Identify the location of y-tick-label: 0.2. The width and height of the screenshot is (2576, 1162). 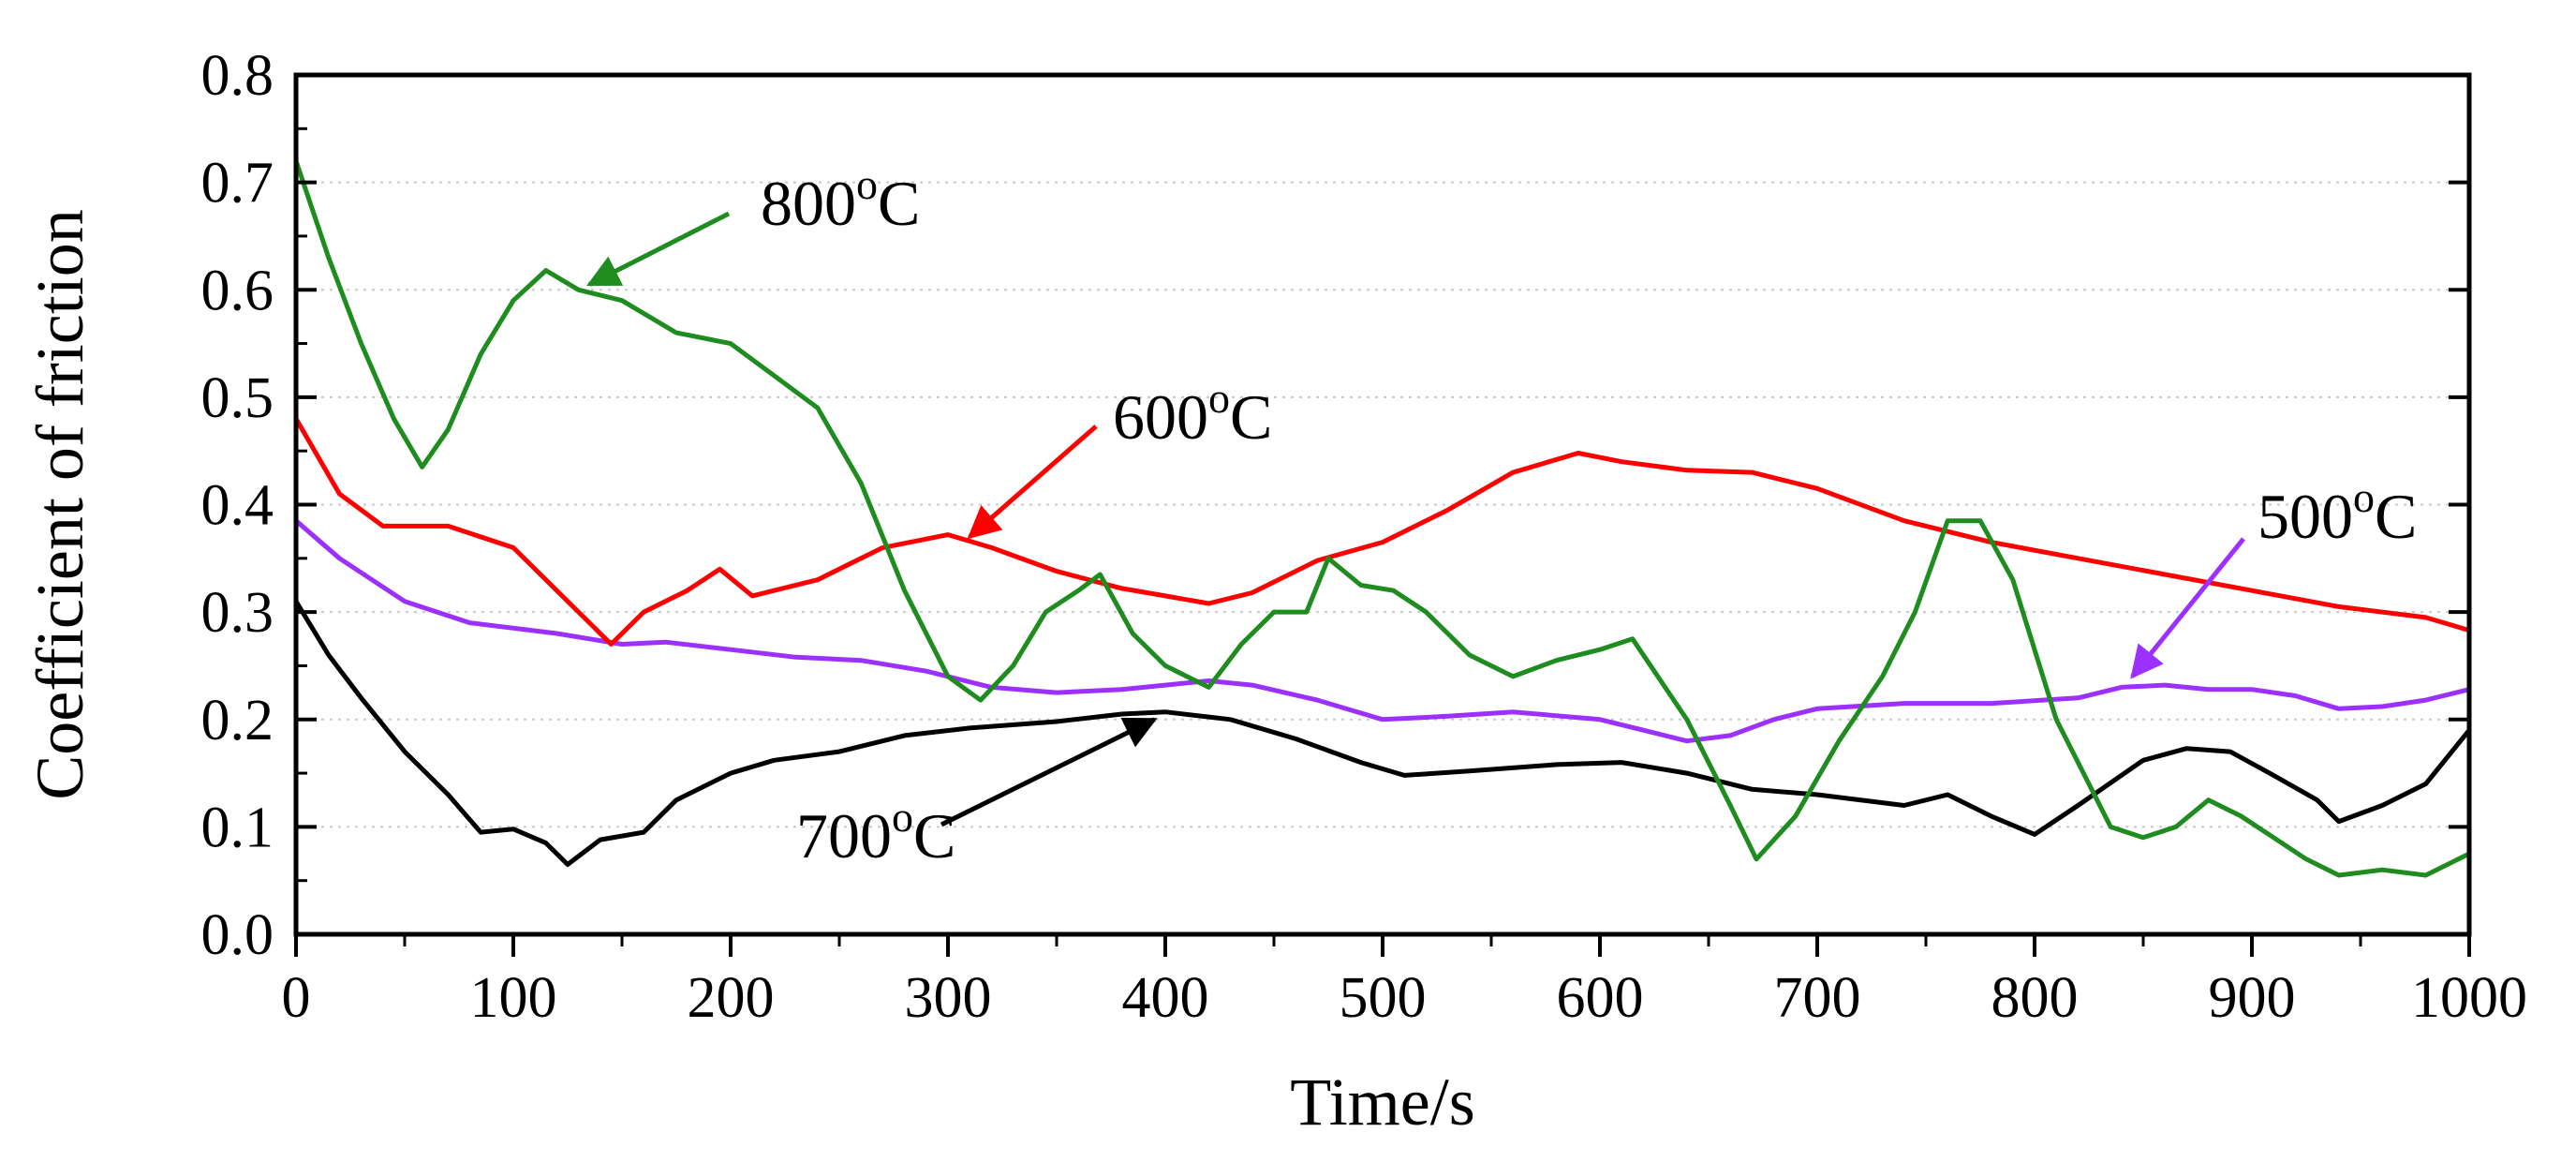
(238, 720).